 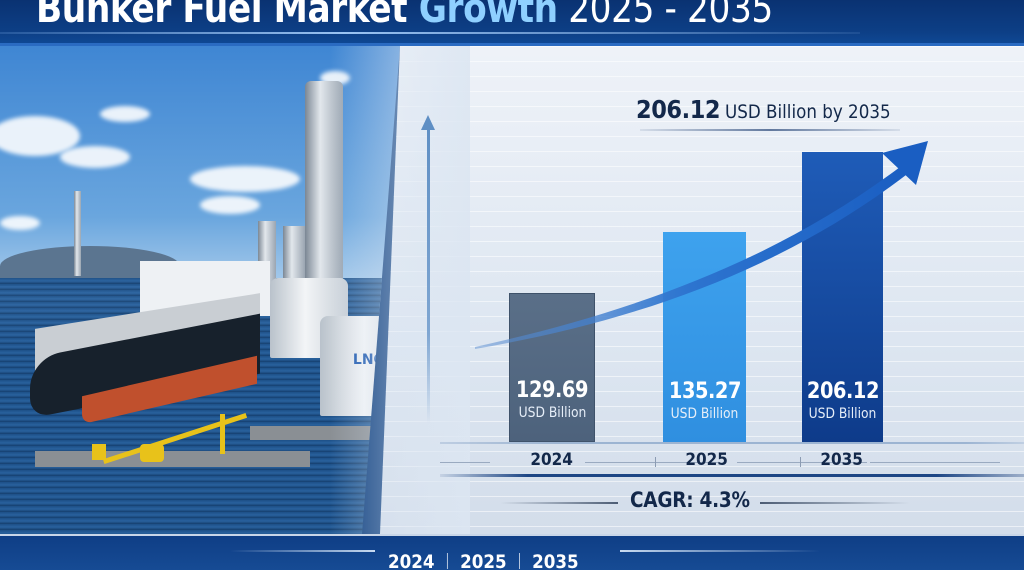 What do you see at coordinates (552, 367) in the screenshot?
I see `bar-2024: 129.69 USD Billion` at bounding box center [552, 367].